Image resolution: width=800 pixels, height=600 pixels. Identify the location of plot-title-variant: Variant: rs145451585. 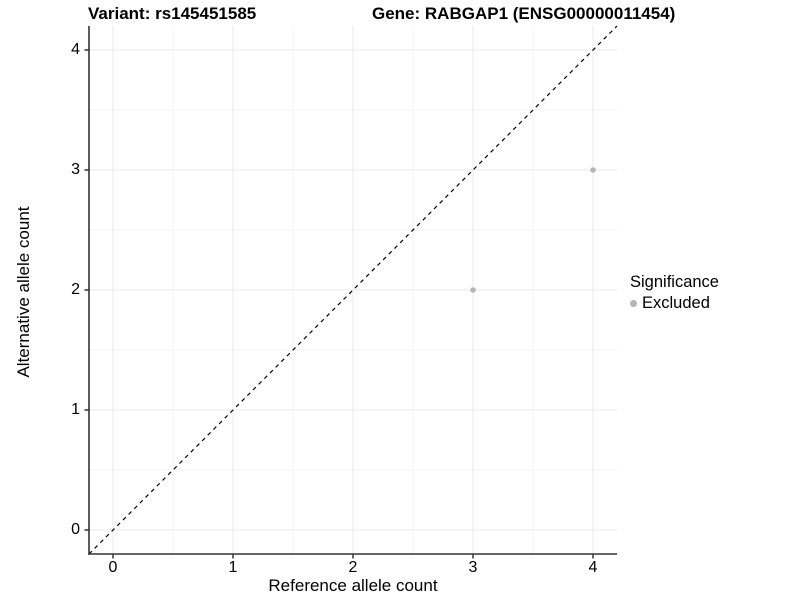
(172, 13).